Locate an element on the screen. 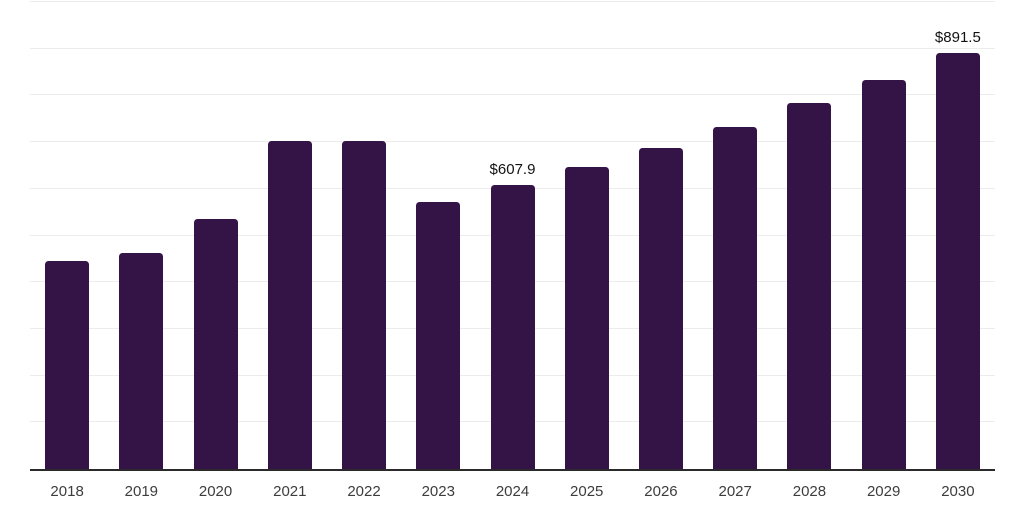 Image resolution: width=1024 pixels, height=512 pixels. x-tick-label-2019: 2019 is located at coordinates (141, 491).